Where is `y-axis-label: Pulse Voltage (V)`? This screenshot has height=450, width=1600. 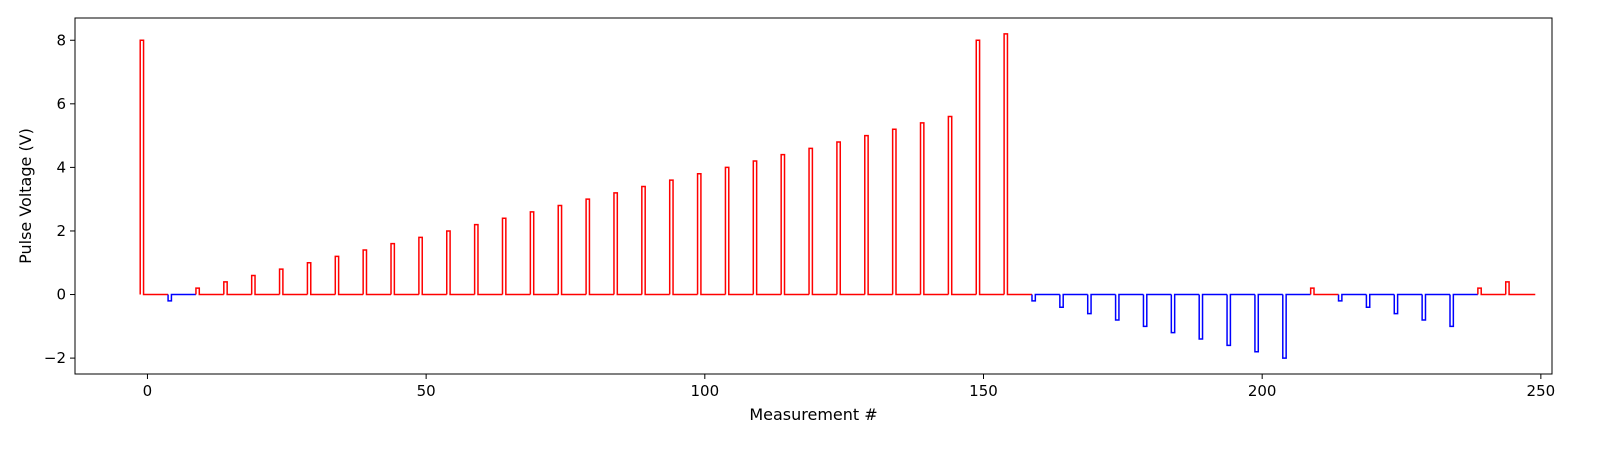 y-axis-label: Pulse Voltage (V) is located at coordinates (25, 196).